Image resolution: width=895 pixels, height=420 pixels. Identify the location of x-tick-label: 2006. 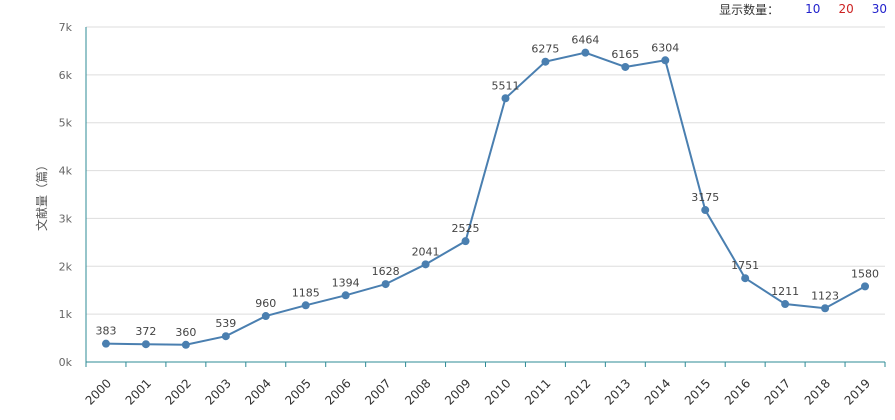
(337, 391).